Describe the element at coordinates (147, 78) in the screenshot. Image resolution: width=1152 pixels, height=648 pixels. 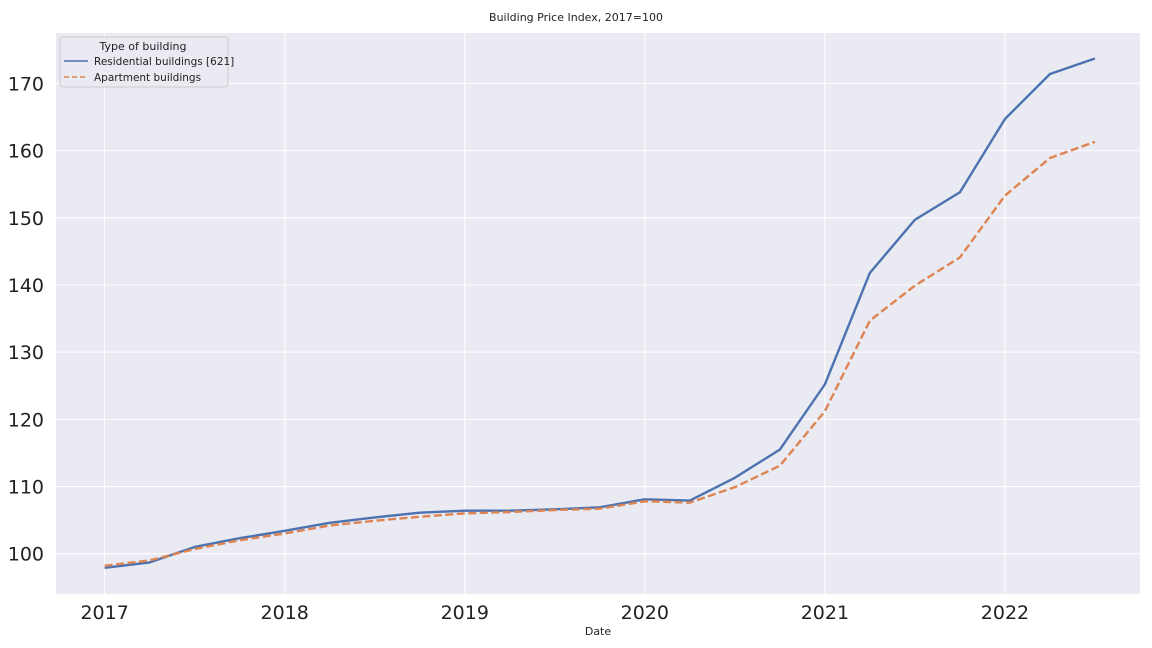
I see `legend-label-apartment: Apartment buildings` at that location.